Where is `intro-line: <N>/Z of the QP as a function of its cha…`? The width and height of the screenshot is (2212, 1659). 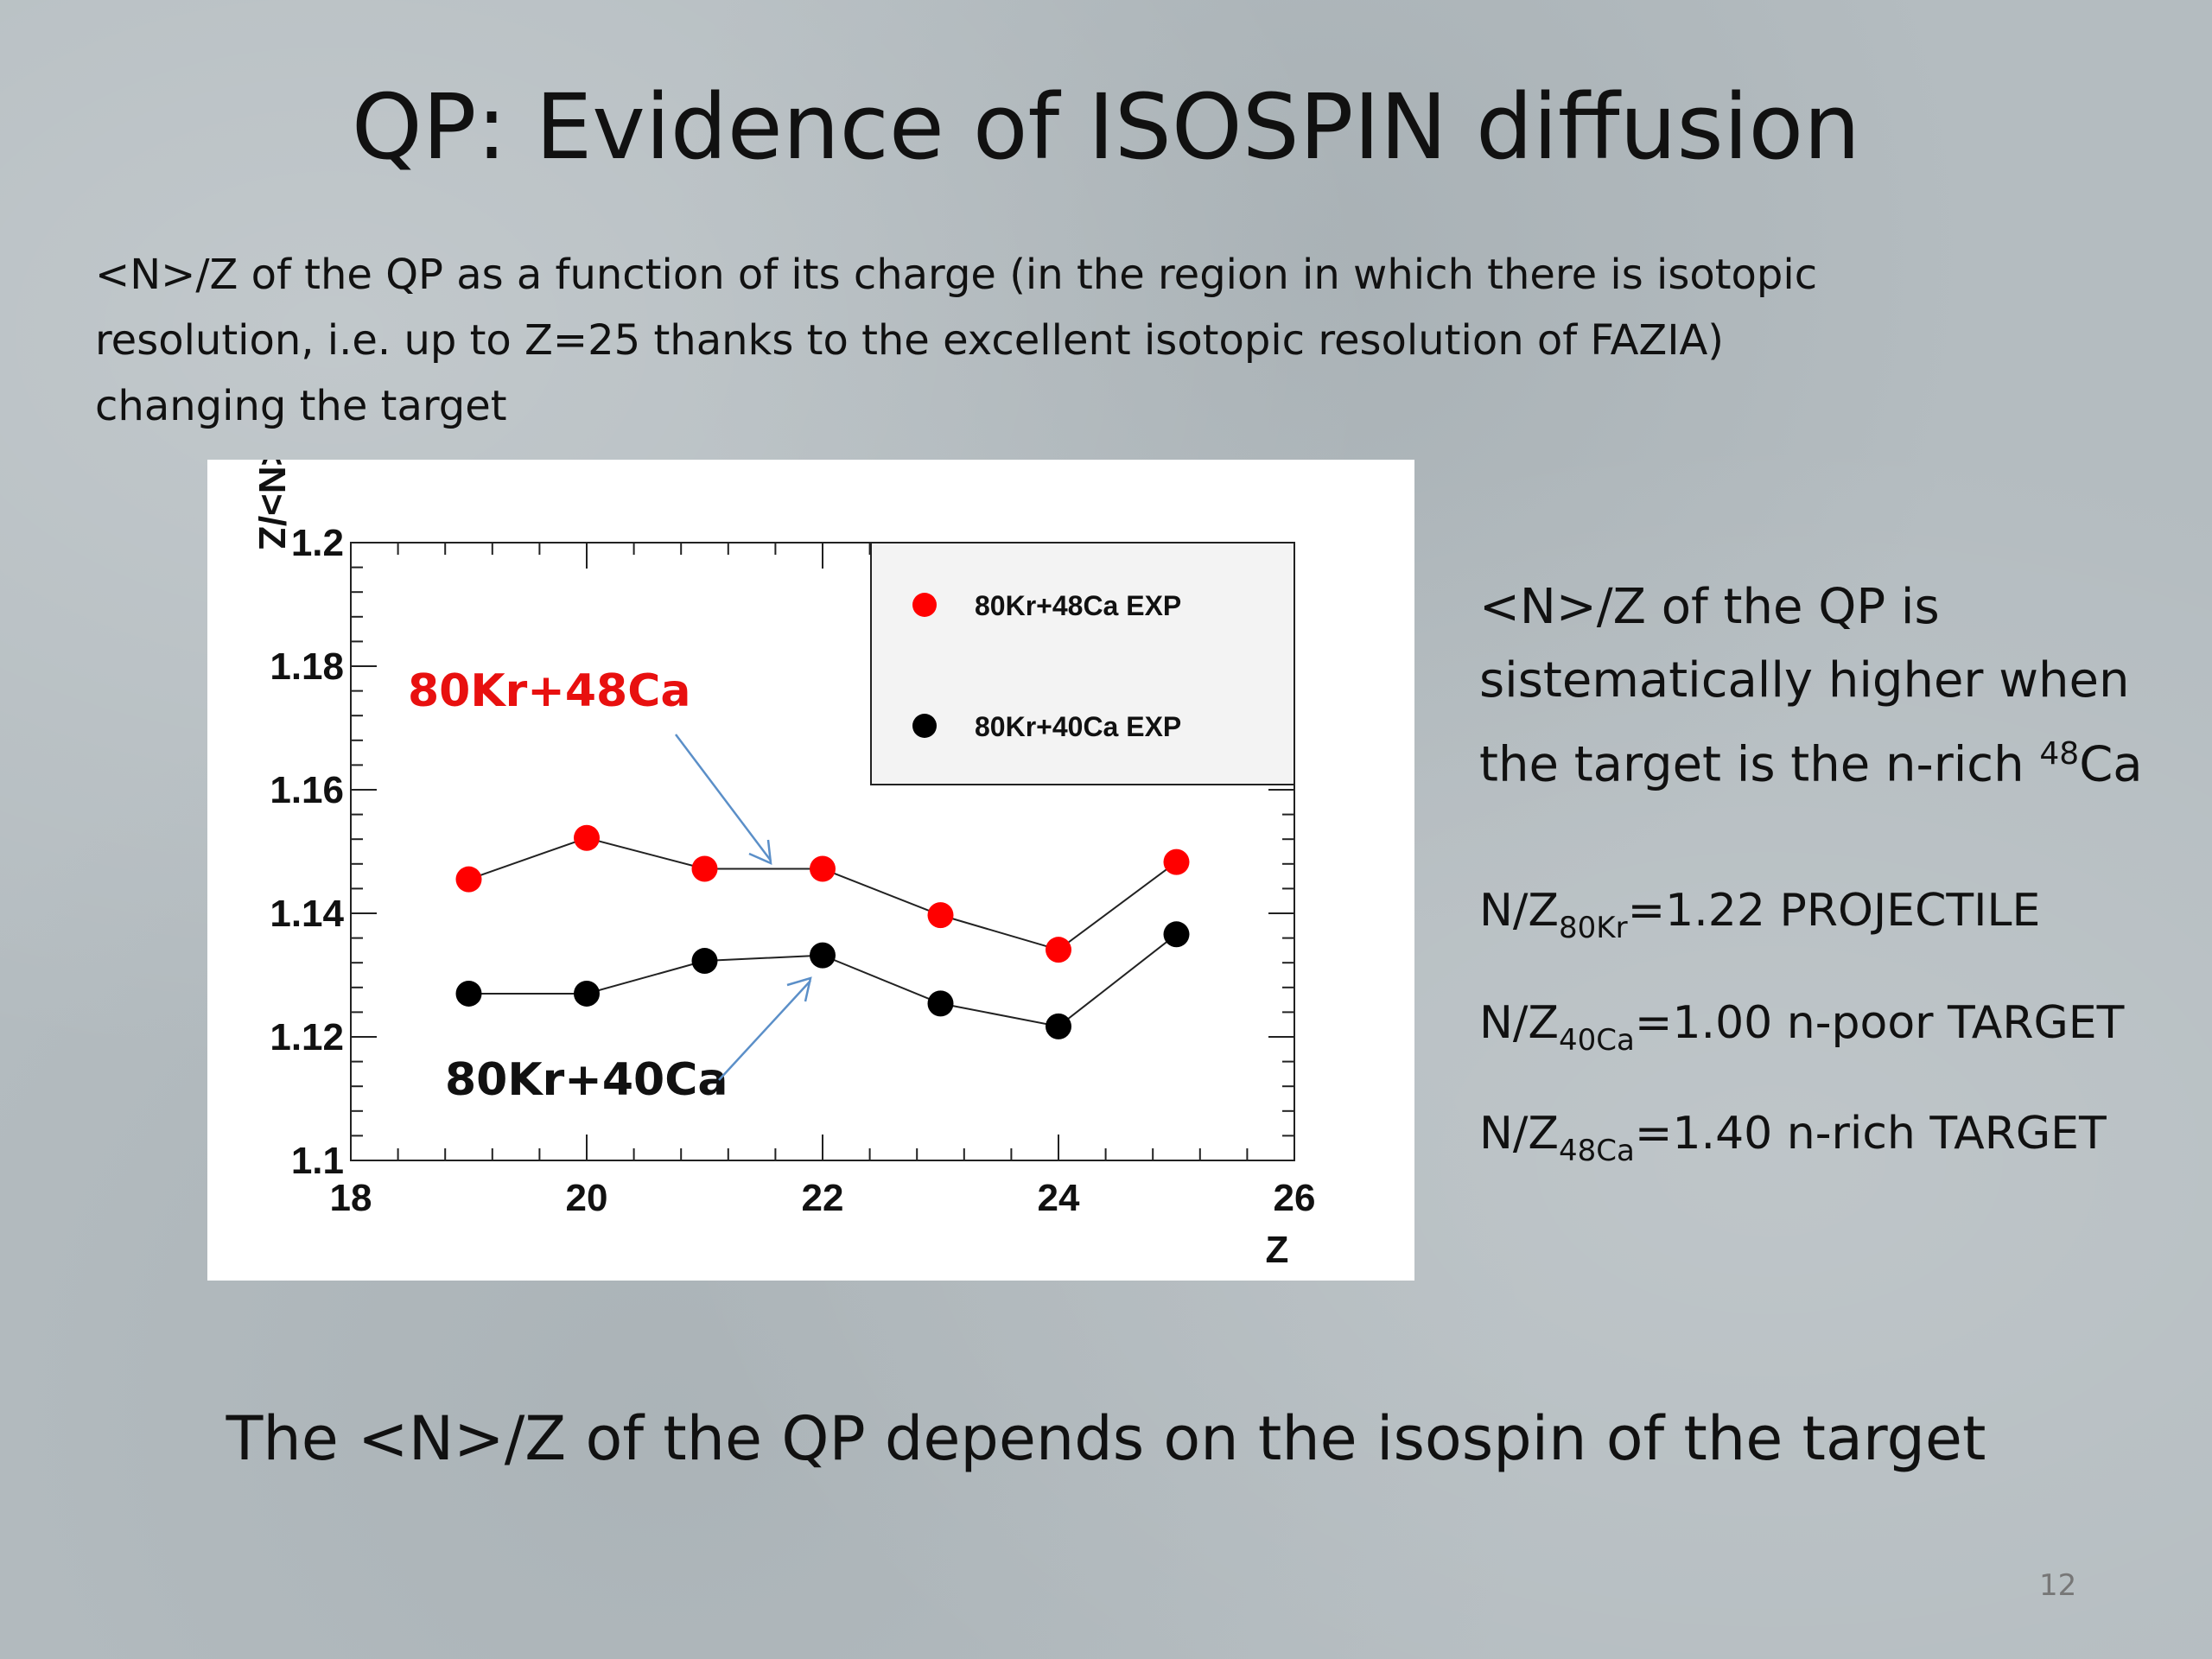
intro-line: <N>/Z of the QP as a function of its cha… is located at coordinates (956, 275).